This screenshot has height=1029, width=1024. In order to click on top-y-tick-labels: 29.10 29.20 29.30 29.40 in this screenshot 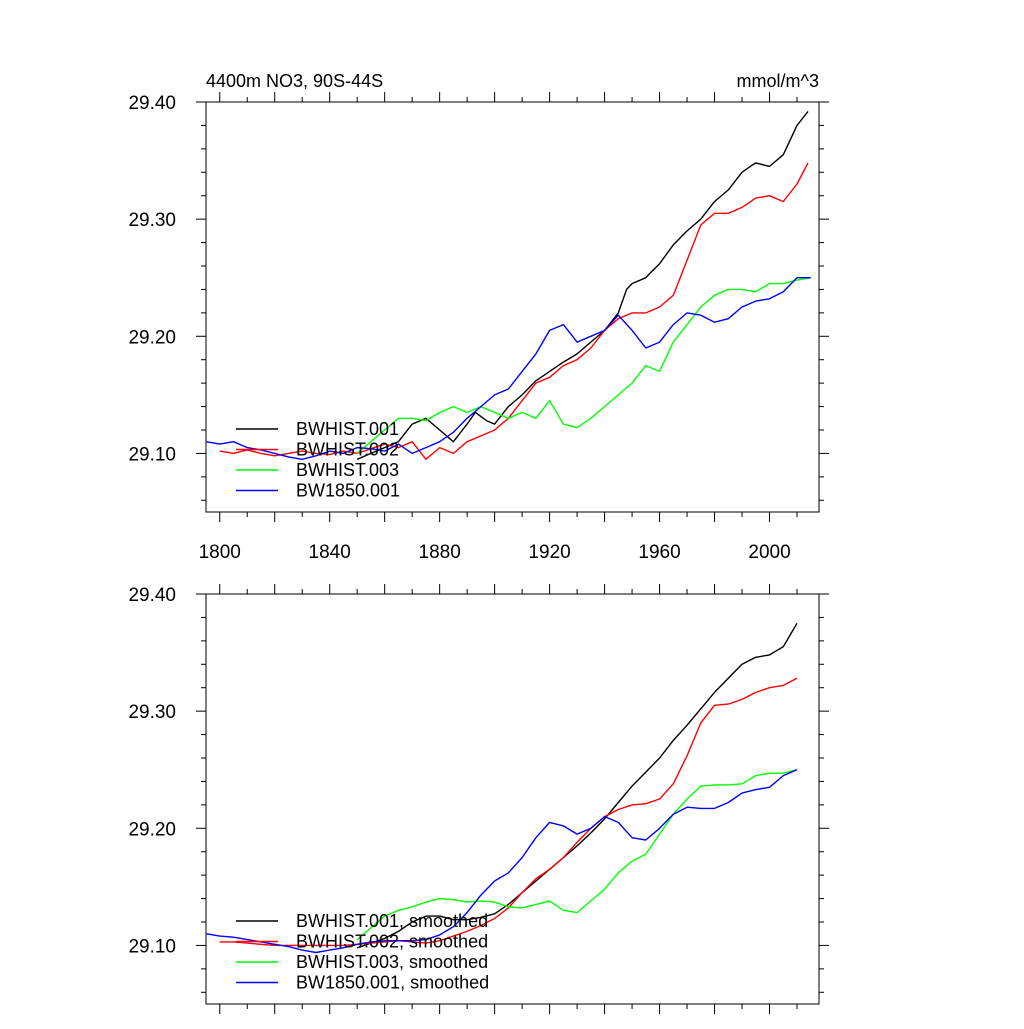, I will do `click(152, 279)`.